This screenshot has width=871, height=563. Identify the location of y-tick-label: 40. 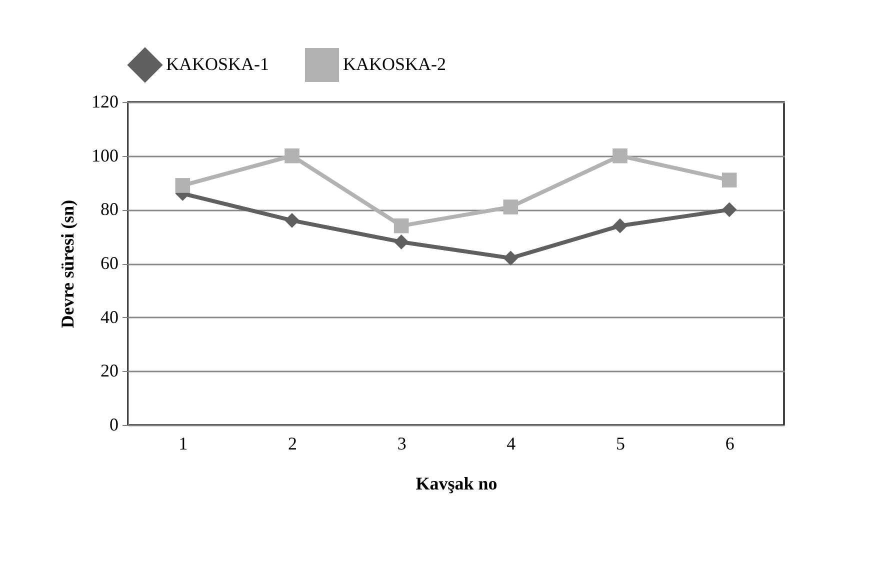
(109, 316).